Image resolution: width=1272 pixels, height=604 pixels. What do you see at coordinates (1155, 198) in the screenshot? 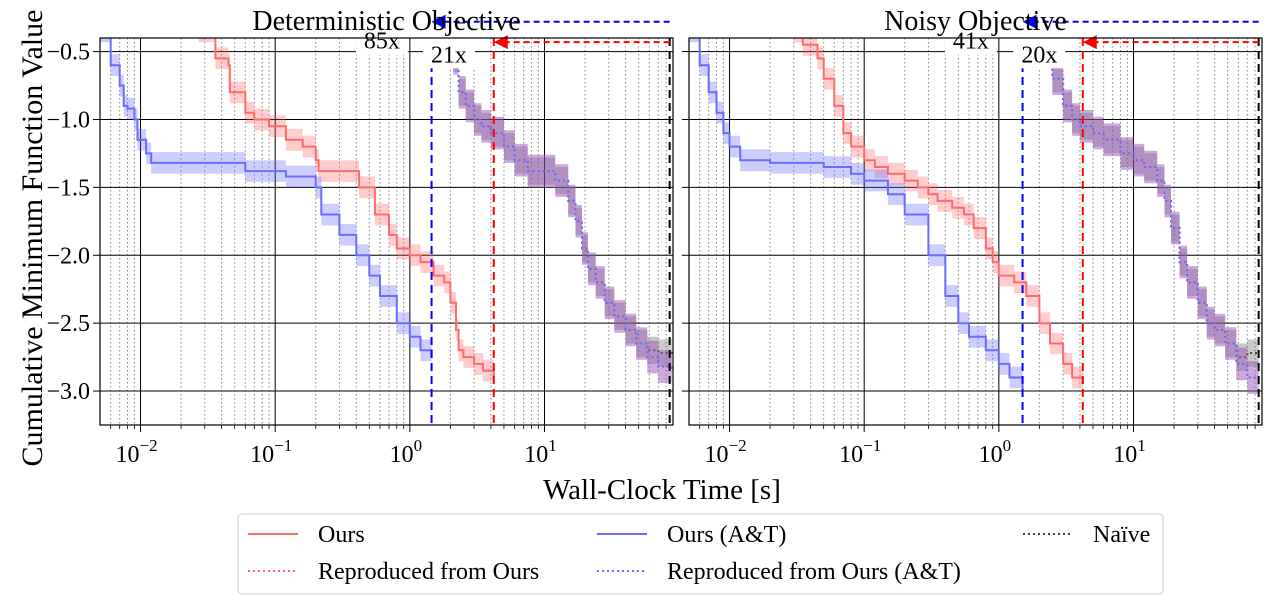
I see `series-line-na-ve` at bounding box center [1155, 198].